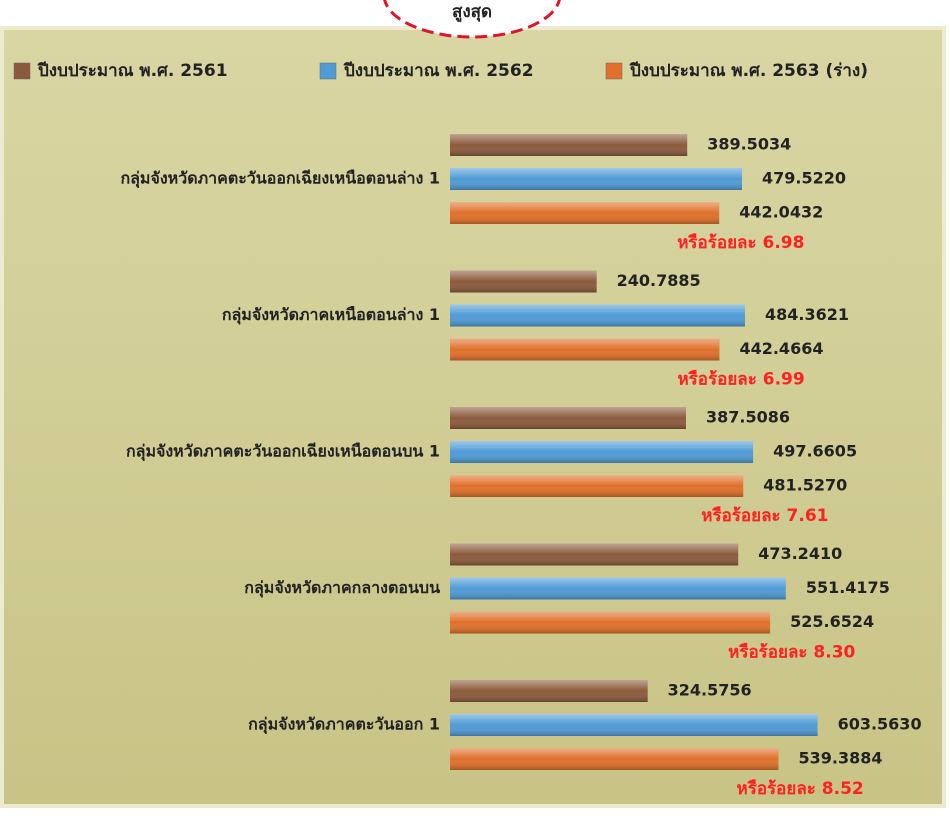 The height and width of the screenshot is (816, 950). I want to click on value-label: 525.6524, so click(832, 621).